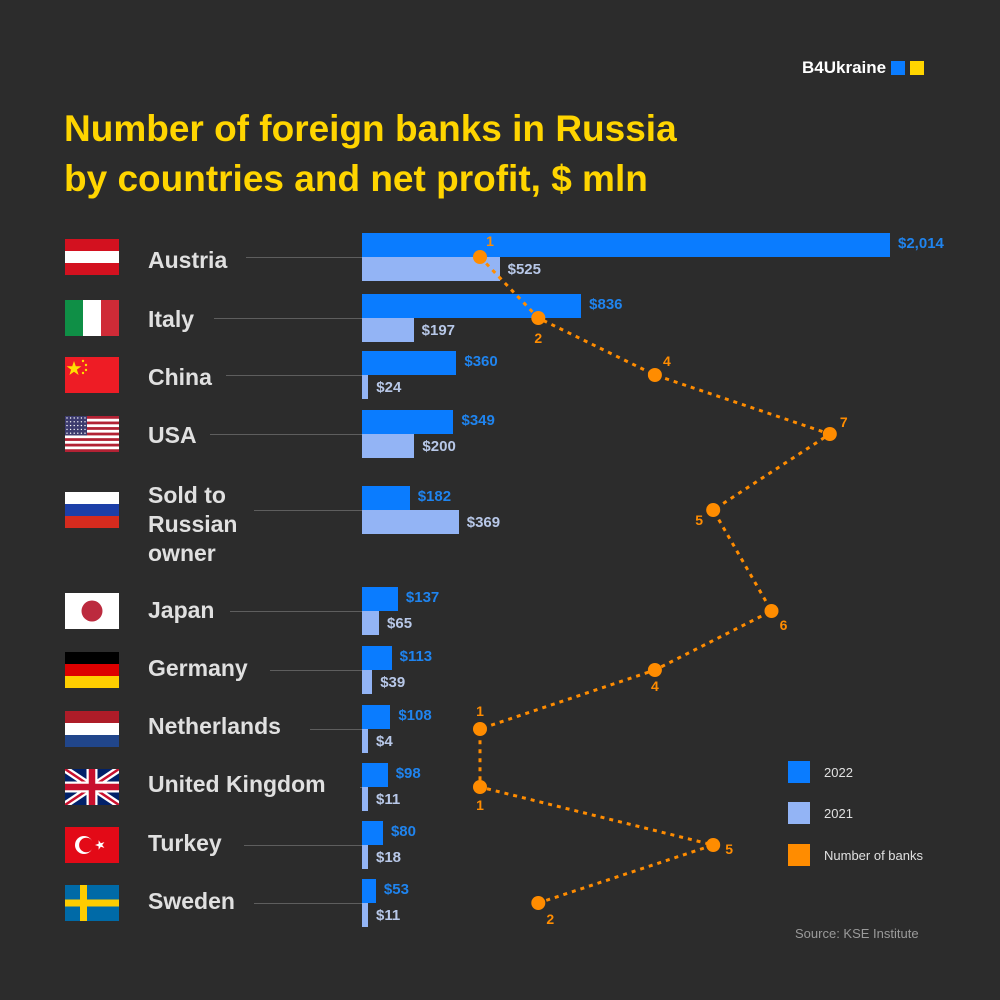 Image resolution: width=1000 pixels, height=1000 pixels. I want to click on bar-2021-italy, so click(388, 330).